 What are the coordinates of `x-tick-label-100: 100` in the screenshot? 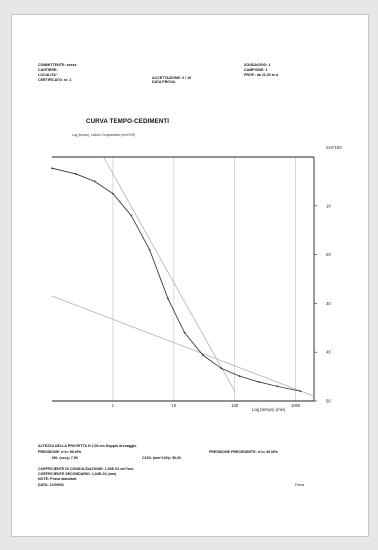 It's located at (235, 405).